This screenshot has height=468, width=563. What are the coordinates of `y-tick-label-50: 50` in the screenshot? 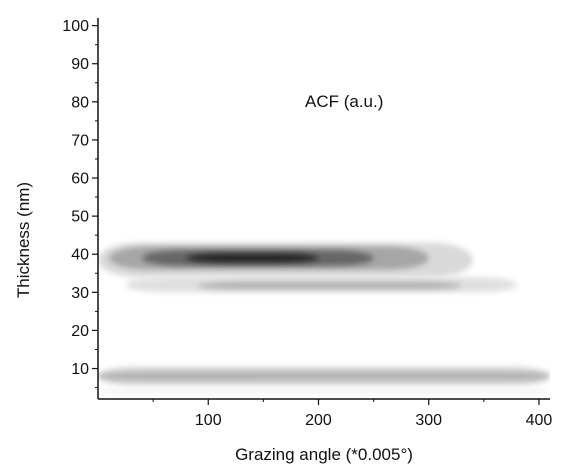 It's located at (80, 217).